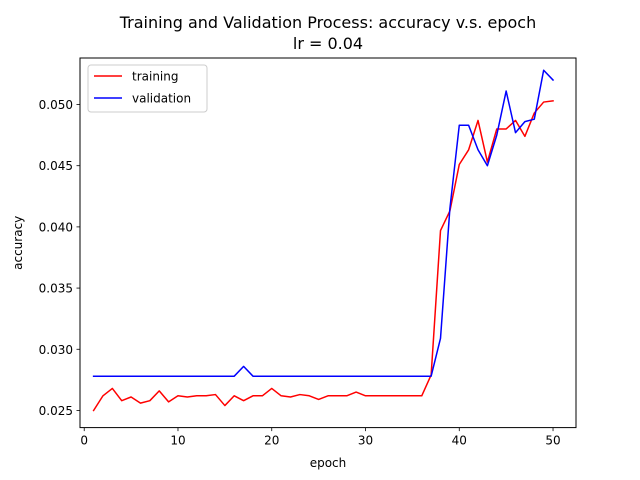 The height and width of the screenshot is (480, 640). I want to click on y-axis-label: accuracy, so click(18, 243).